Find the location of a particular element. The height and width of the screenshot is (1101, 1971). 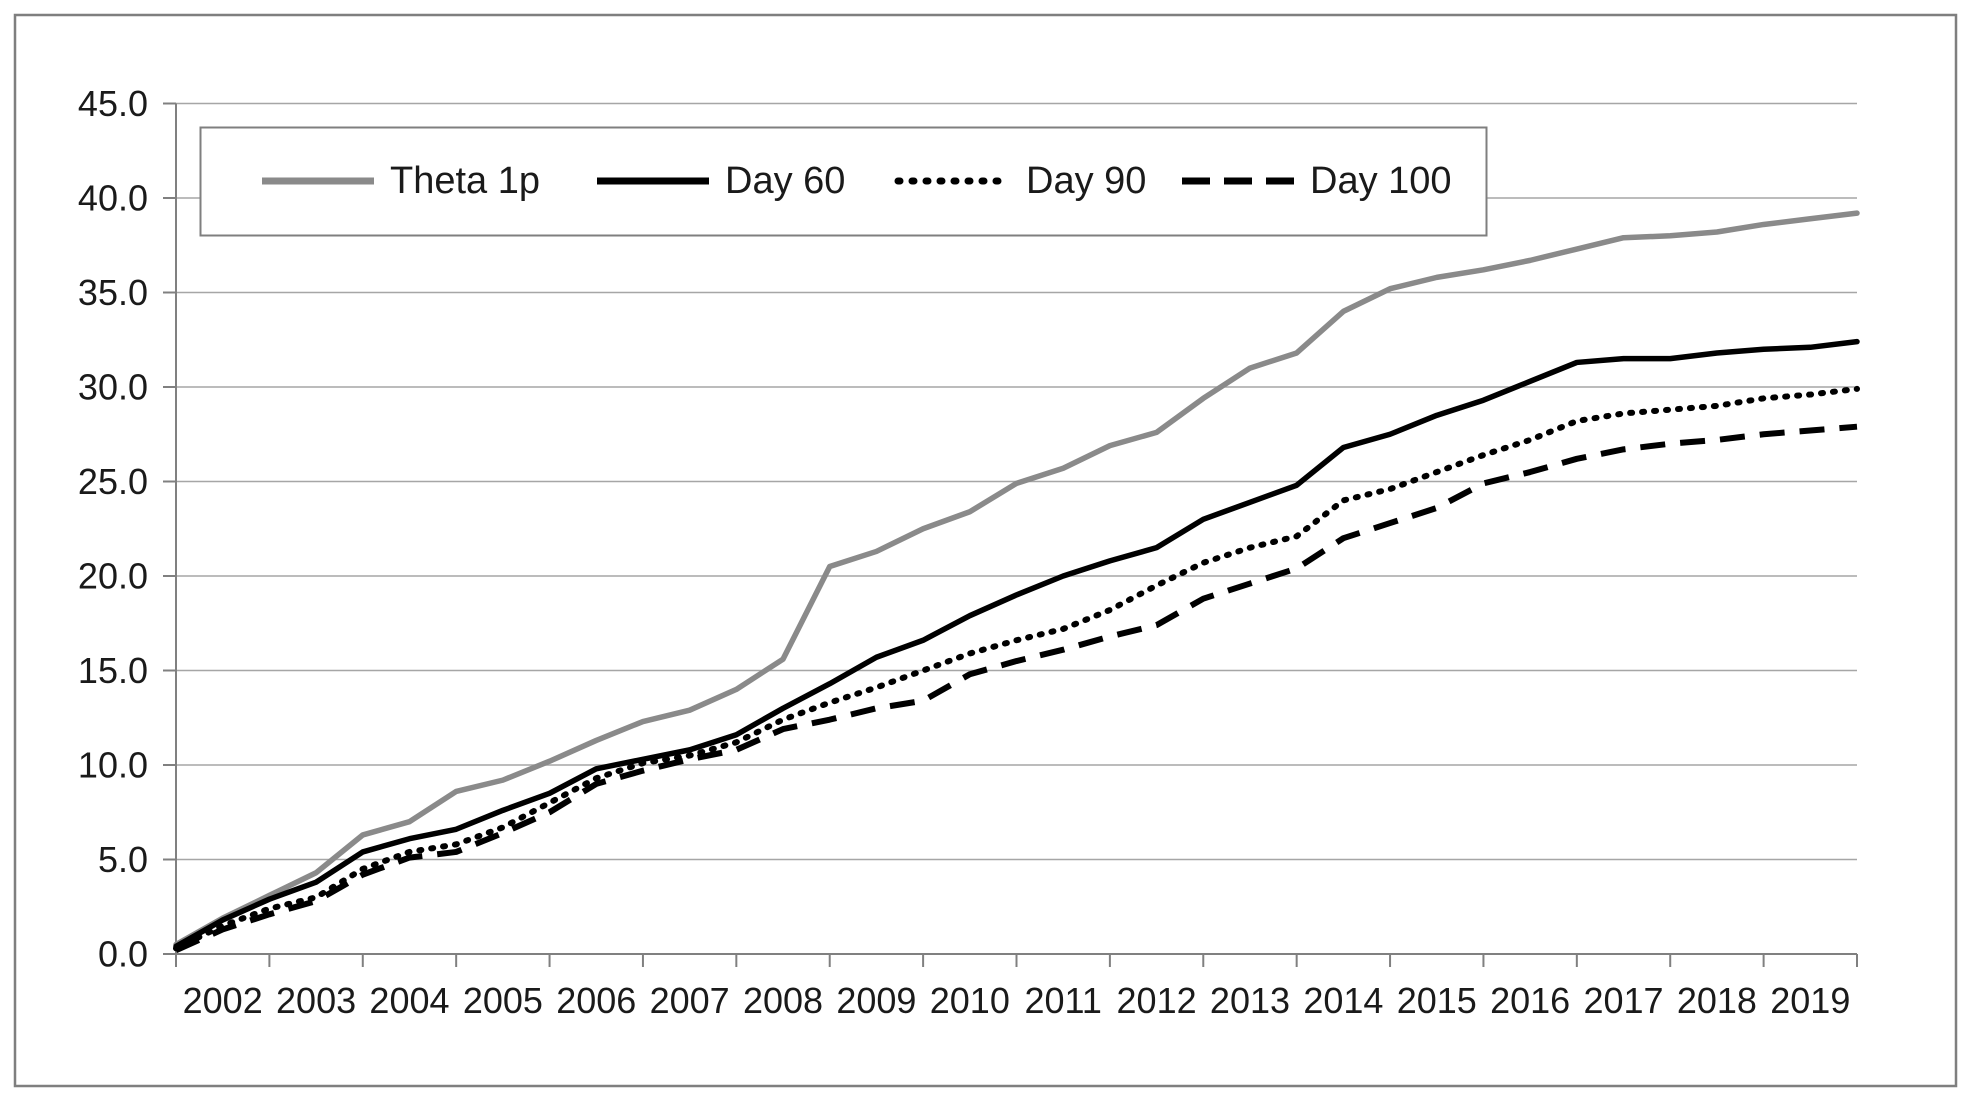

x-tick-label: 2014 is located at coordinates (1343, 1000).